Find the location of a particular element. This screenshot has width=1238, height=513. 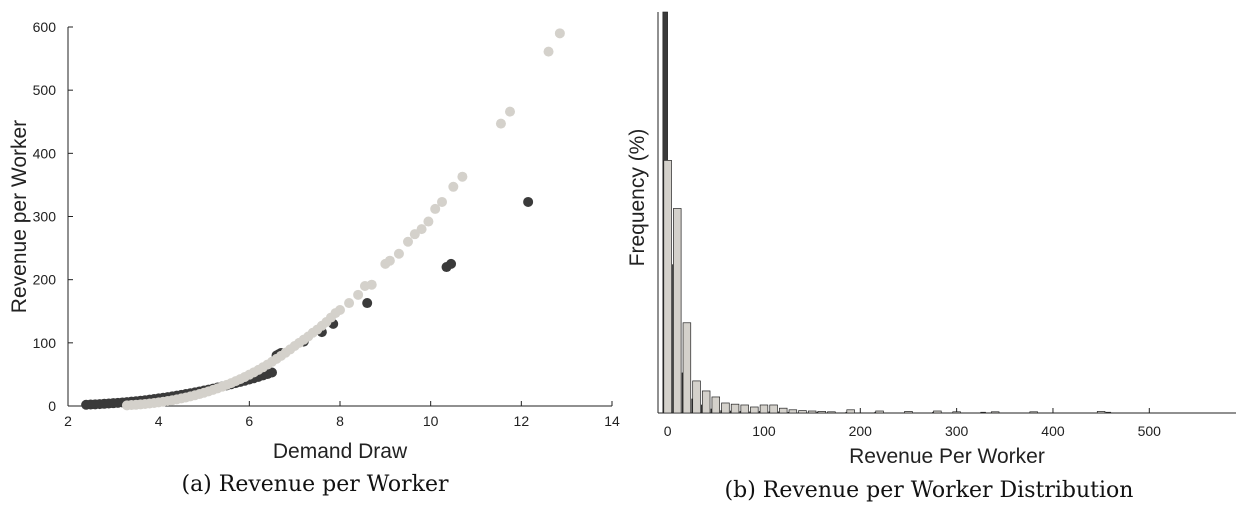

x-tick-label: 2 is located at coordinates (68, 421).